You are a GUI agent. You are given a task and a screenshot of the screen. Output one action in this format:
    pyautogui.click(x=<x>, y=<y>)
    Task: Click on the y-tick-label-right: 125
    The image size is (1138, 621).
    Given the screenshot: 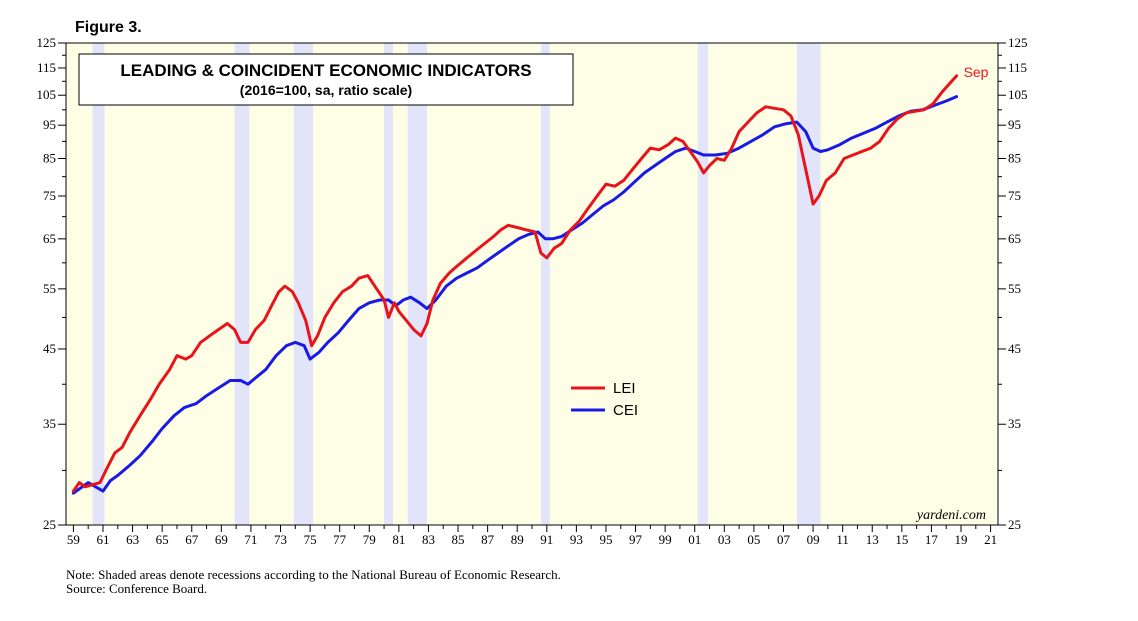 What is the action you would take?
    pyautogui.click(x=1018, y=42)
    